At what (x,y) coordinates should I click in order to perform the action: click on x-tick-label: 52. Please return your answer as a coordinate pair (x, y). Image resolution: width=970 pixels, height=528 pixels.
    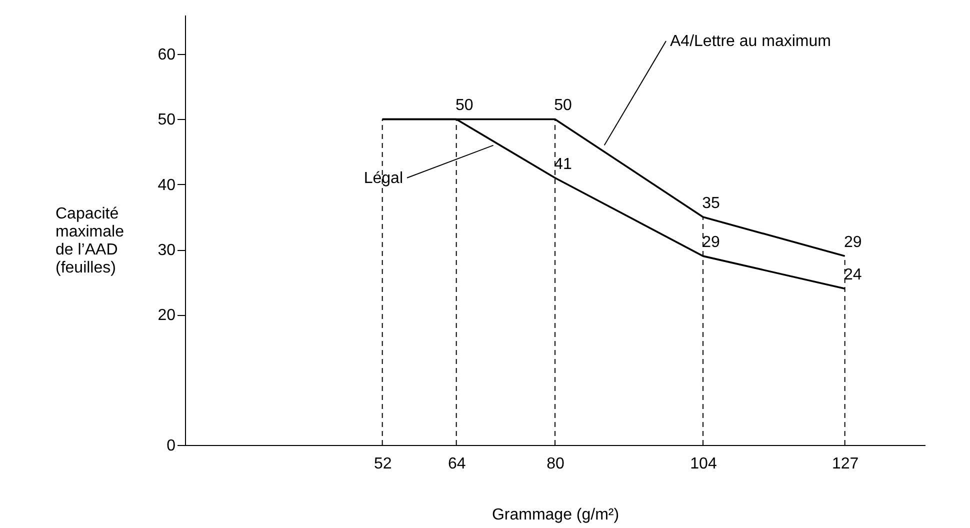
    Looking at the image, I should click on (383, 464).